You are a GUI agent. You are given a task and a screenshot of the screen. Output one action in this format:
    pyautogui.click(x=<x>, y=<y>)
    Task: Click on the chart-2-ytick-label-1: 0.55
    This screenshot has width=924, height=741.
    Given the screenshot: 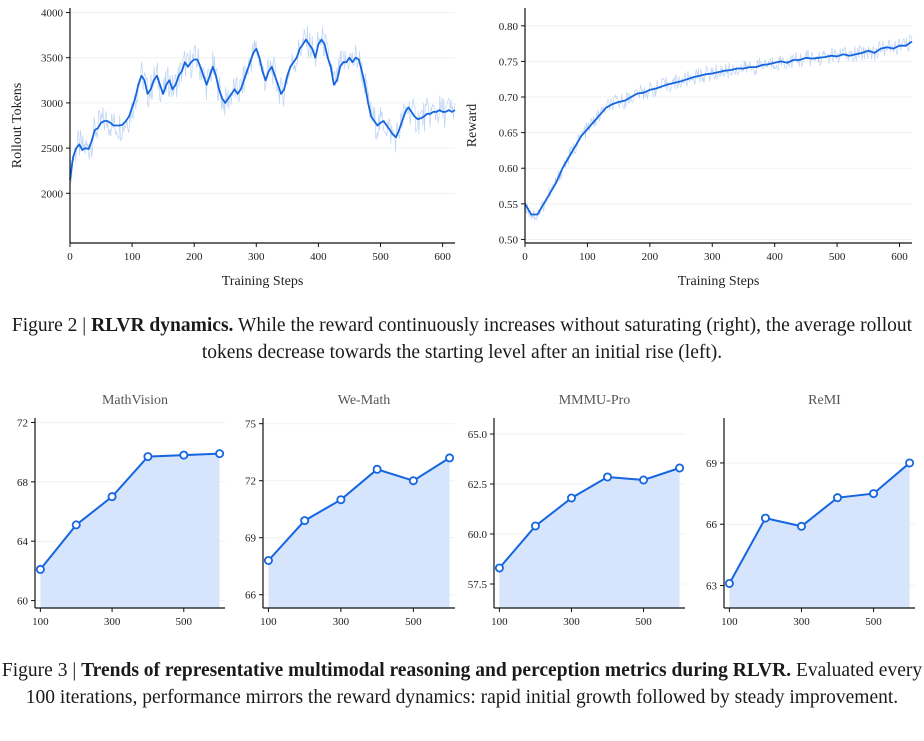 What is the action you would take?
    pyautogui.click(x=509, y=205)
    